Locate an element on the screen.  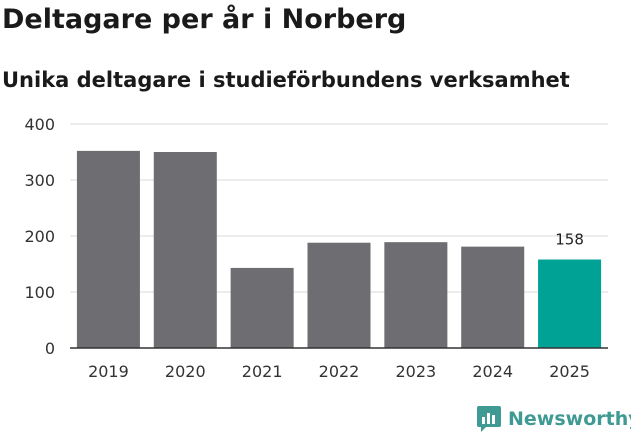
brand-name: Newsworthy is located at coordinates (569, 419).